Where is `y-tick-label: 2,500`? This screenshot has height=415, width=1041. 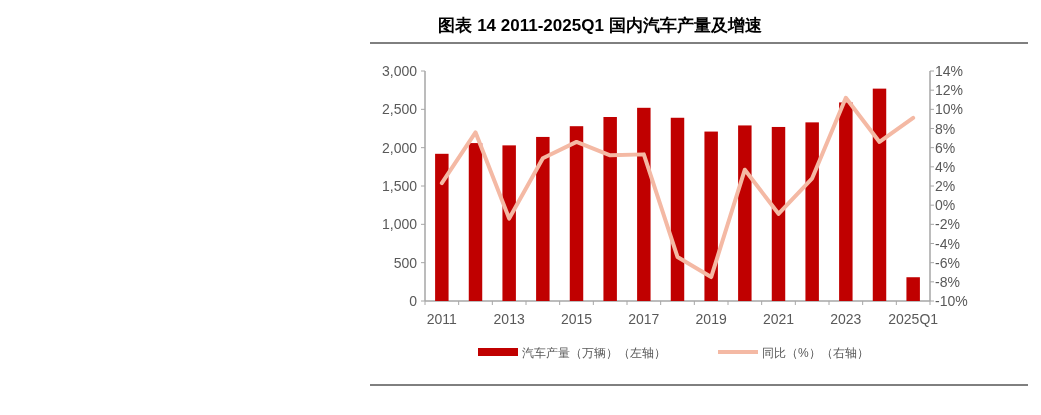 y-tick-label: 2,500 is located at coordinates (399, 109).